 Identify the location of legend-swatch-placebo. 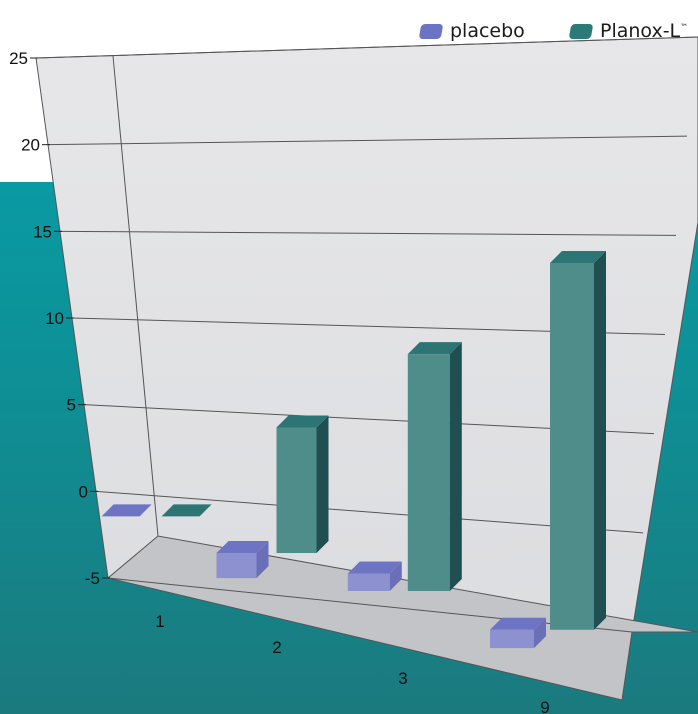
(431, 31).